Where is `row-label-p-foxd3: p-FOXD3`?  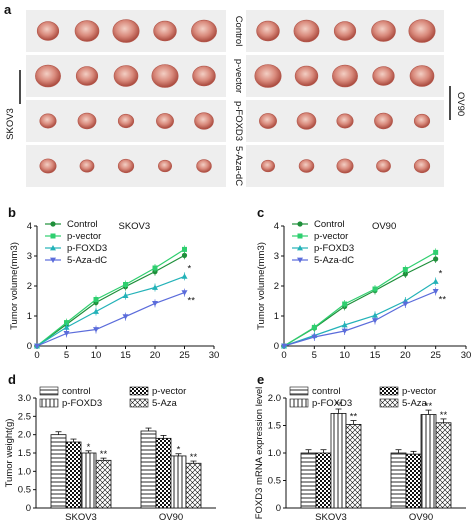
row-label-p-foxd3: p-FOXD3 is located at coordinates (238, 121).